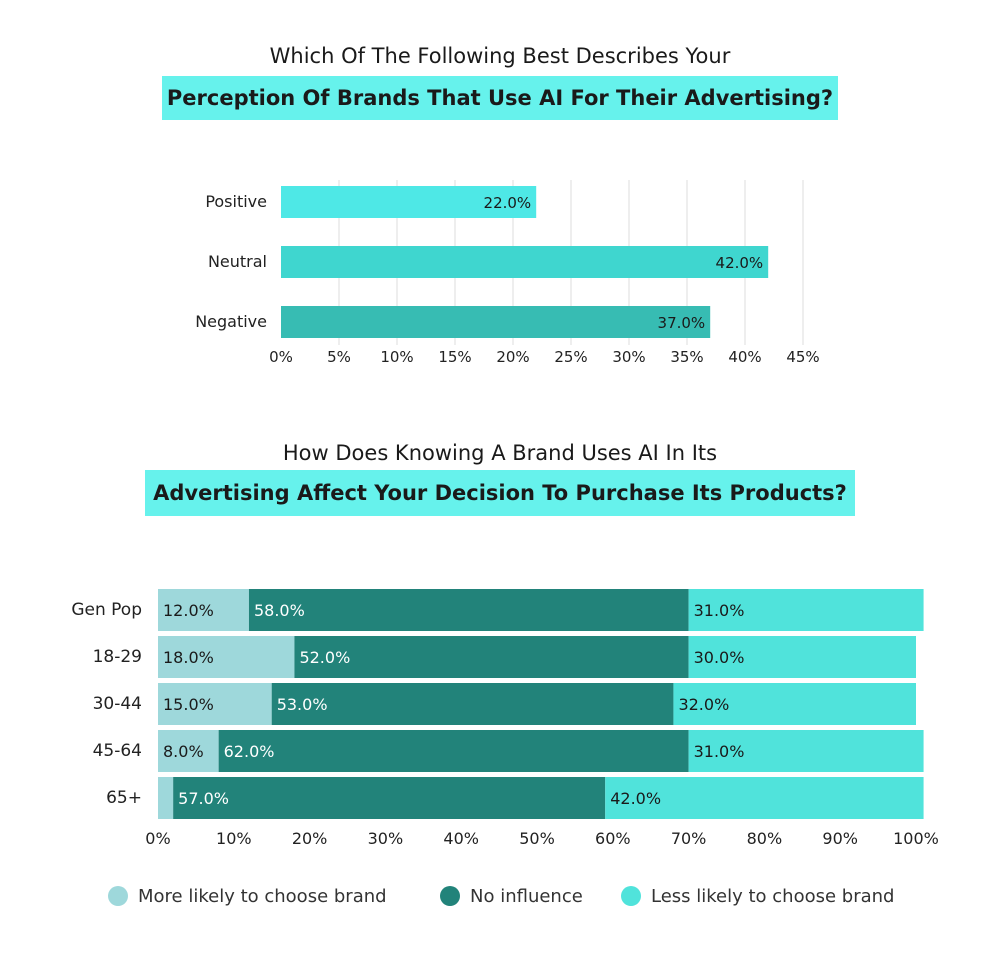 The height and width of the screenshot is (956, 1000). Describe the element at coordinates (500, 453) in the screenshot. I see `chart2-title-line1: How Does Knowing A Brand Uses AI In Its` at that location.